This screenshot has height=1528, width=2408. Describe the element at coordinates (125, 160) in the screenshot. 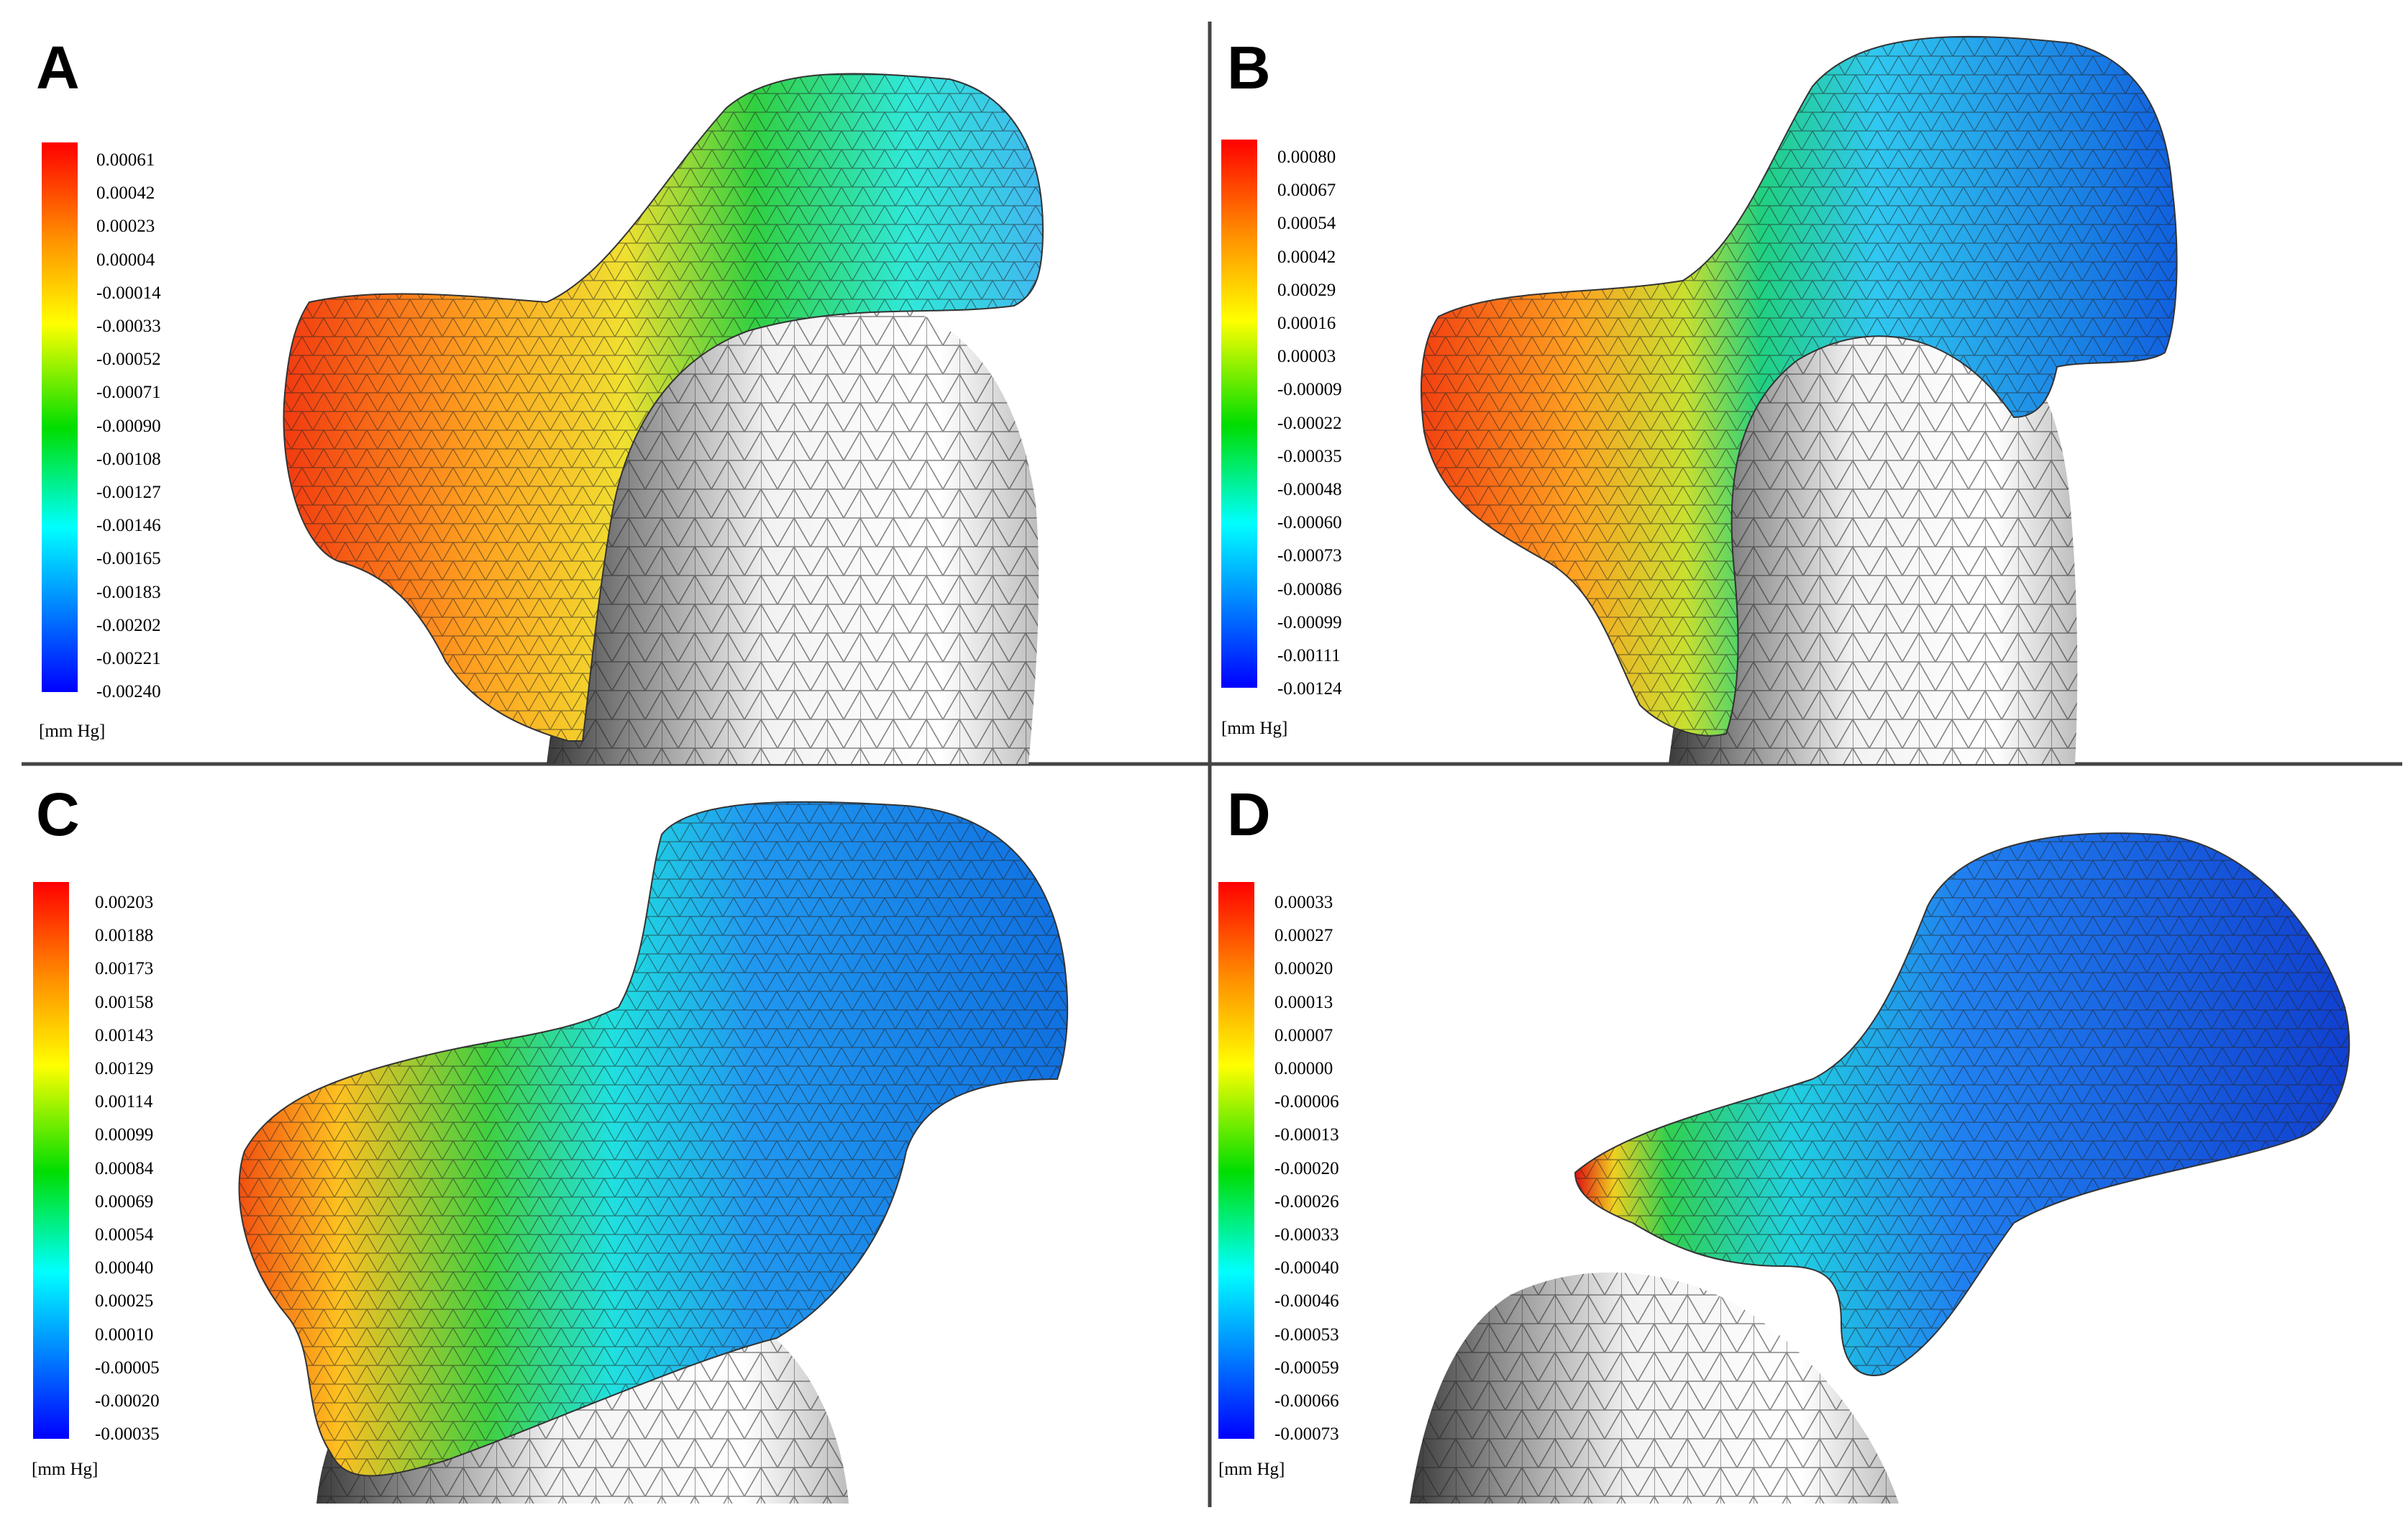

I see `colorbar-tick-label: 0.00061` at that location.